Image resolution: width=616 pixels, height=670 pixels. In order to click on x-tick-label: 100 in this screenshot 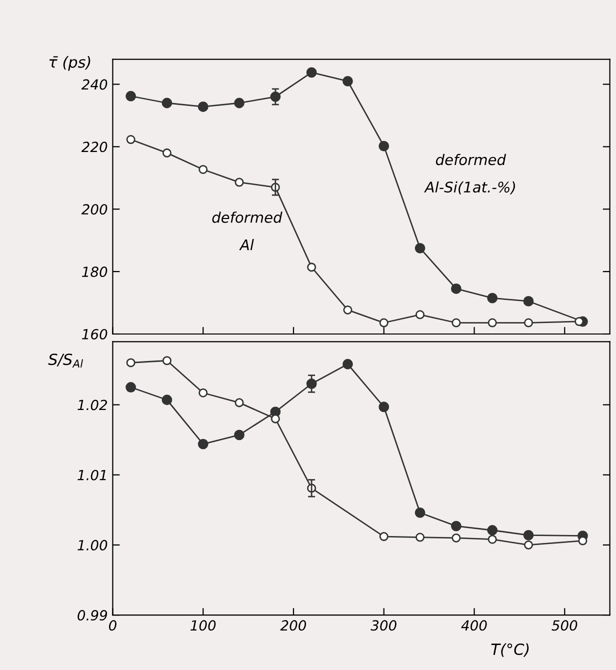, I will do `click(203, 625)`.